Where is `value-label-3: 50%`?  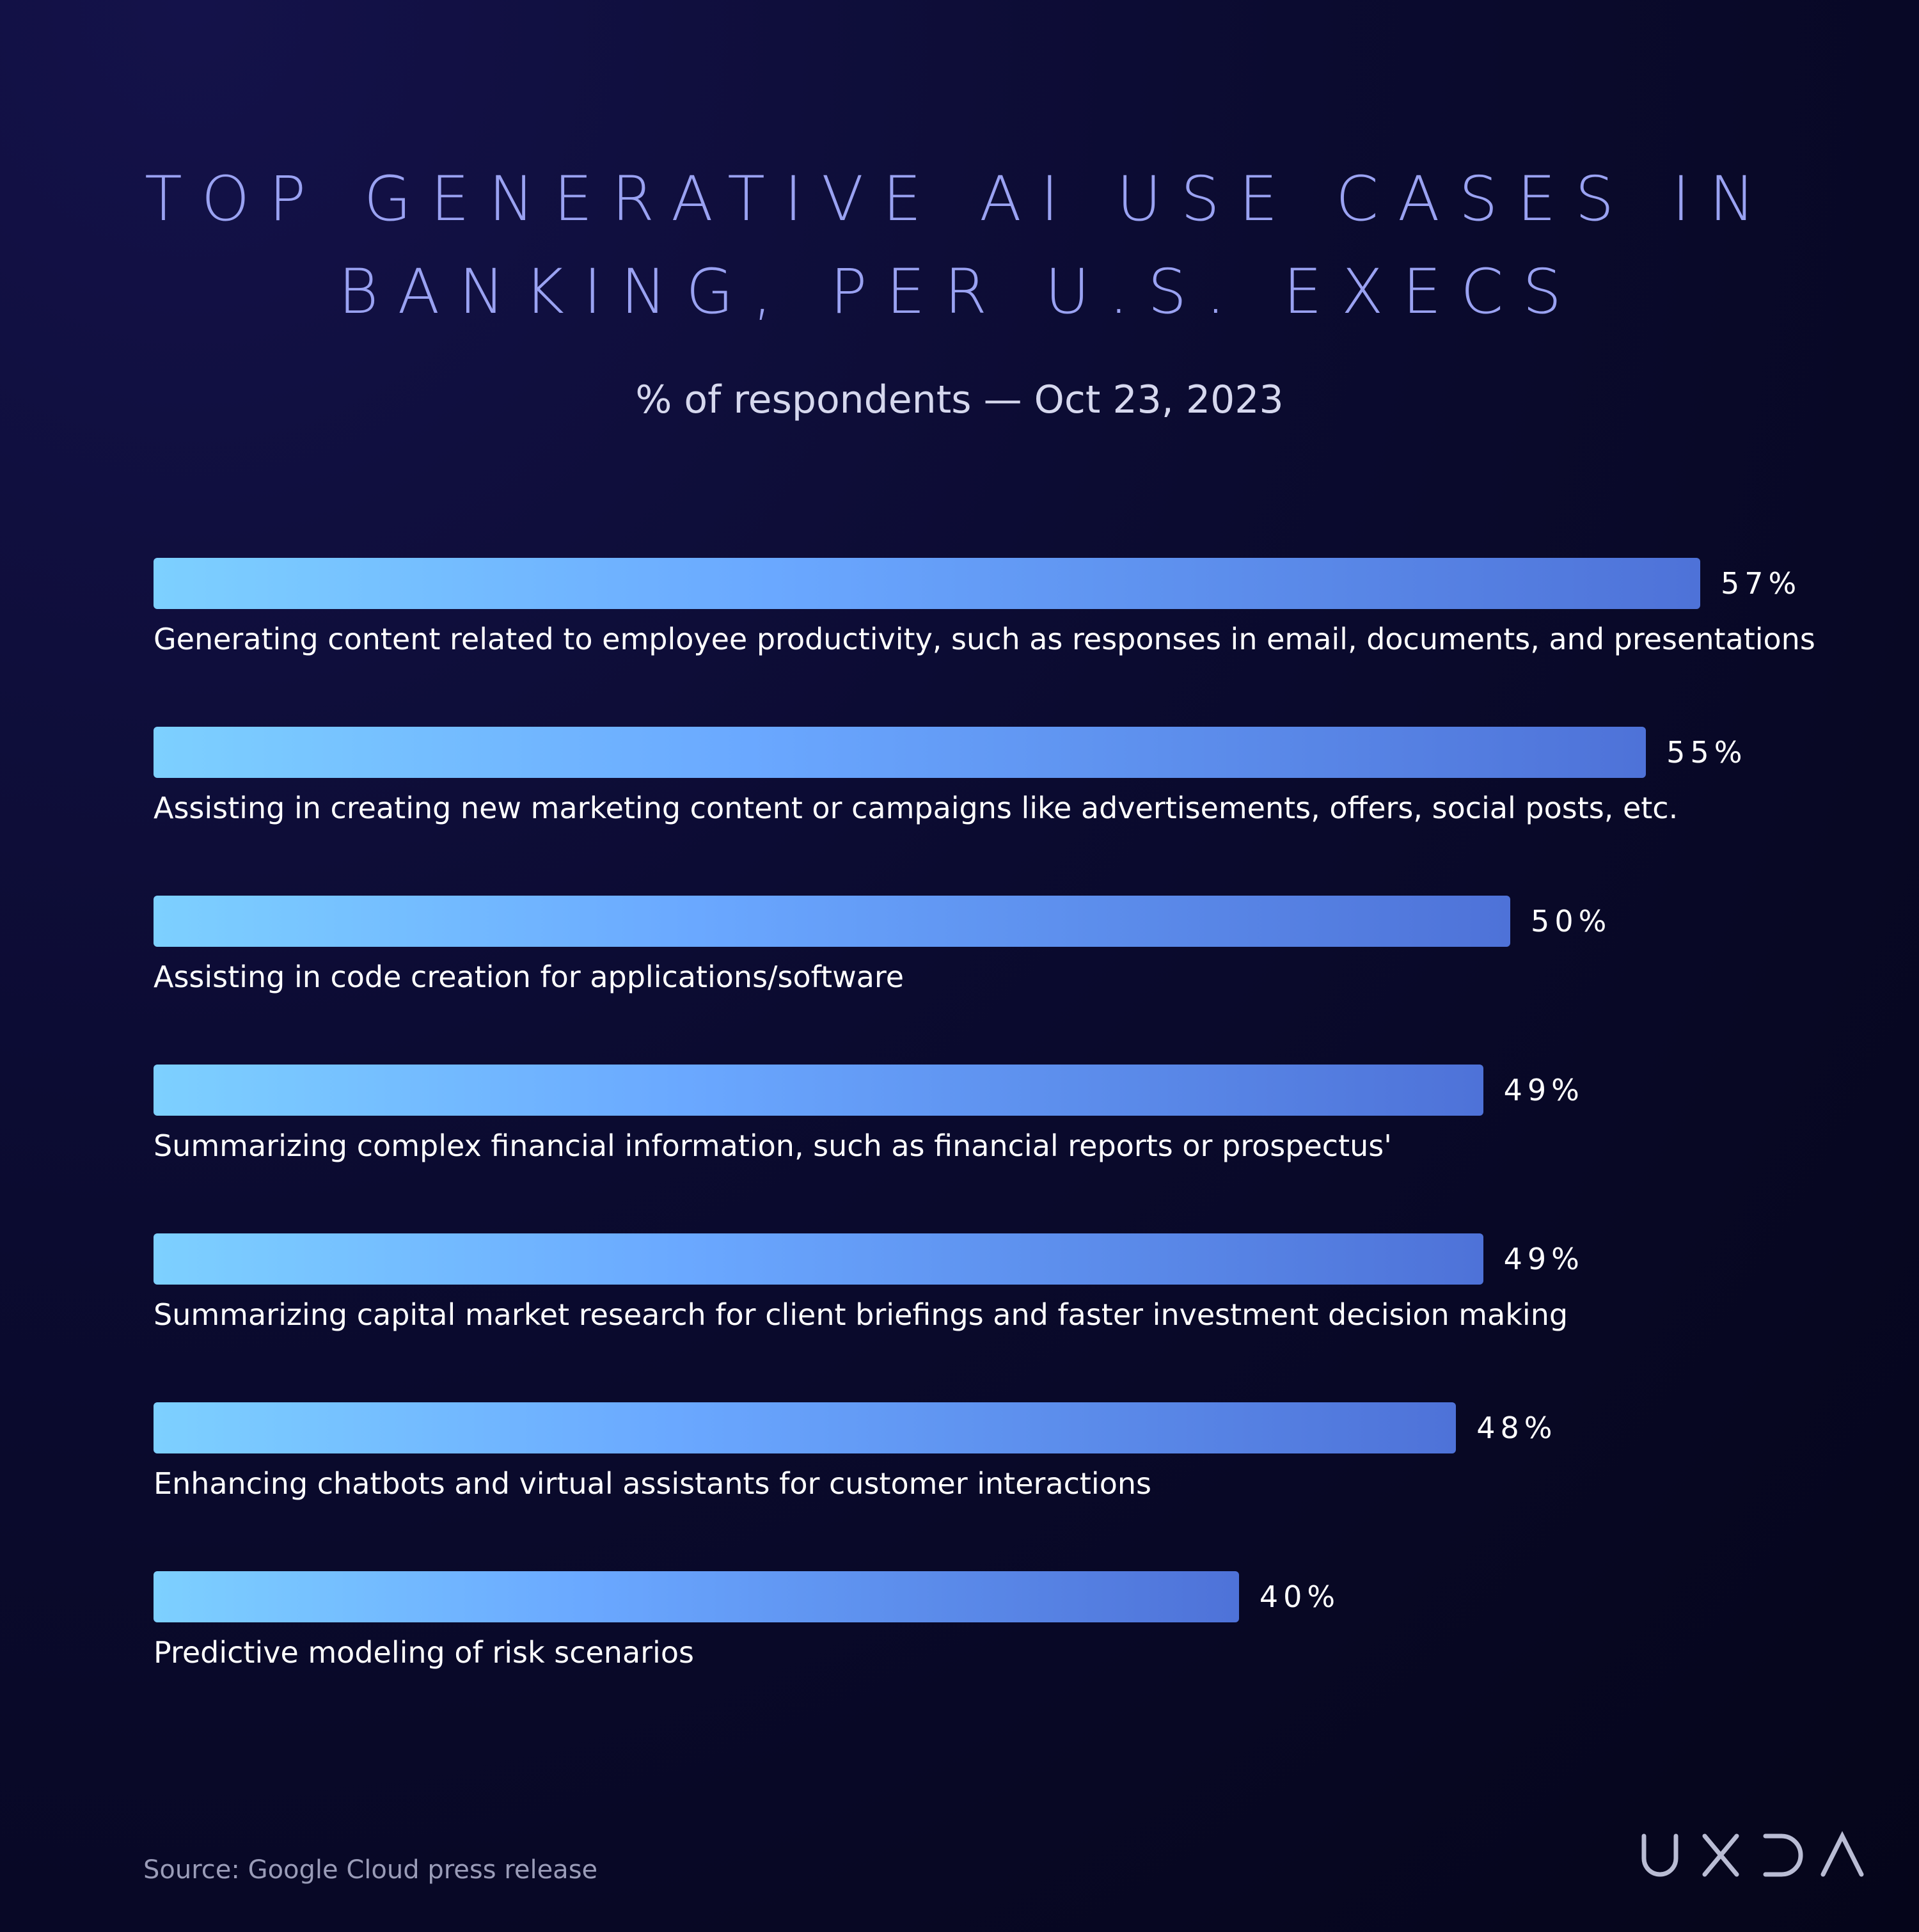 value-label-3: 50% is located at coordinates (1572, 921).